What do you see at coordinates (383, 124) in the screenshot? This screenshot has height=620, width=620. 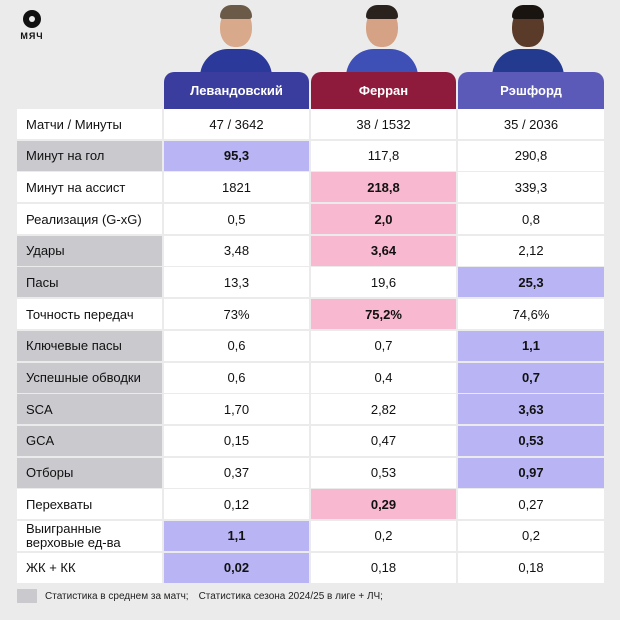 I see `value-ferran: 38 / 1532` at bounding box center [383, 124].